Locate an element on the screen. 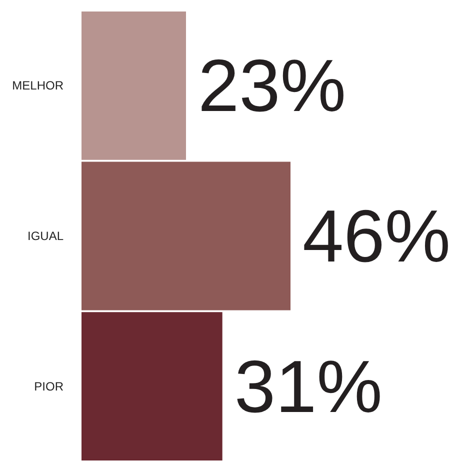 The width and height of the screenshot is (455, 462). data-label: 31% is located at coordinates (308, 386).